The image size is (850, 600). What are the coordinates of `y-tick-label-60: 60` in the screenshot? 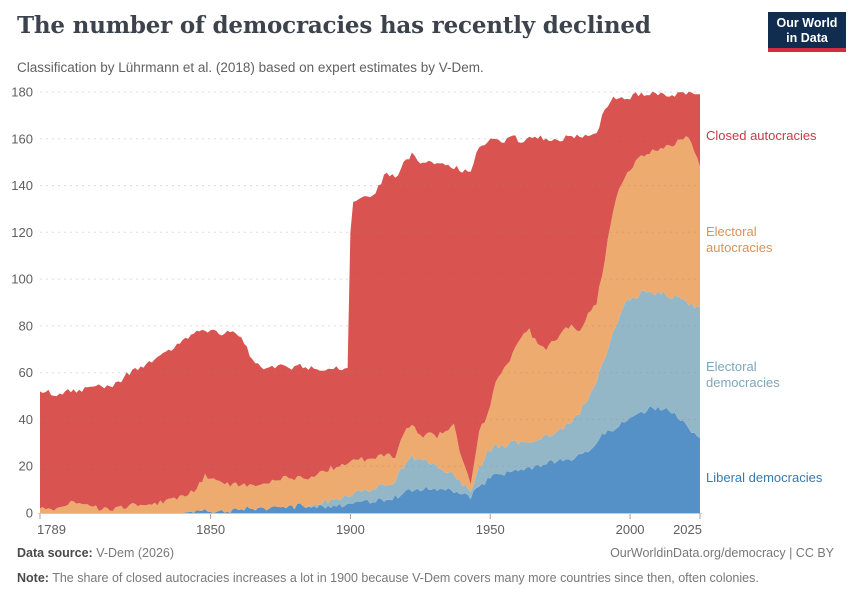 It's located at (26, 372).